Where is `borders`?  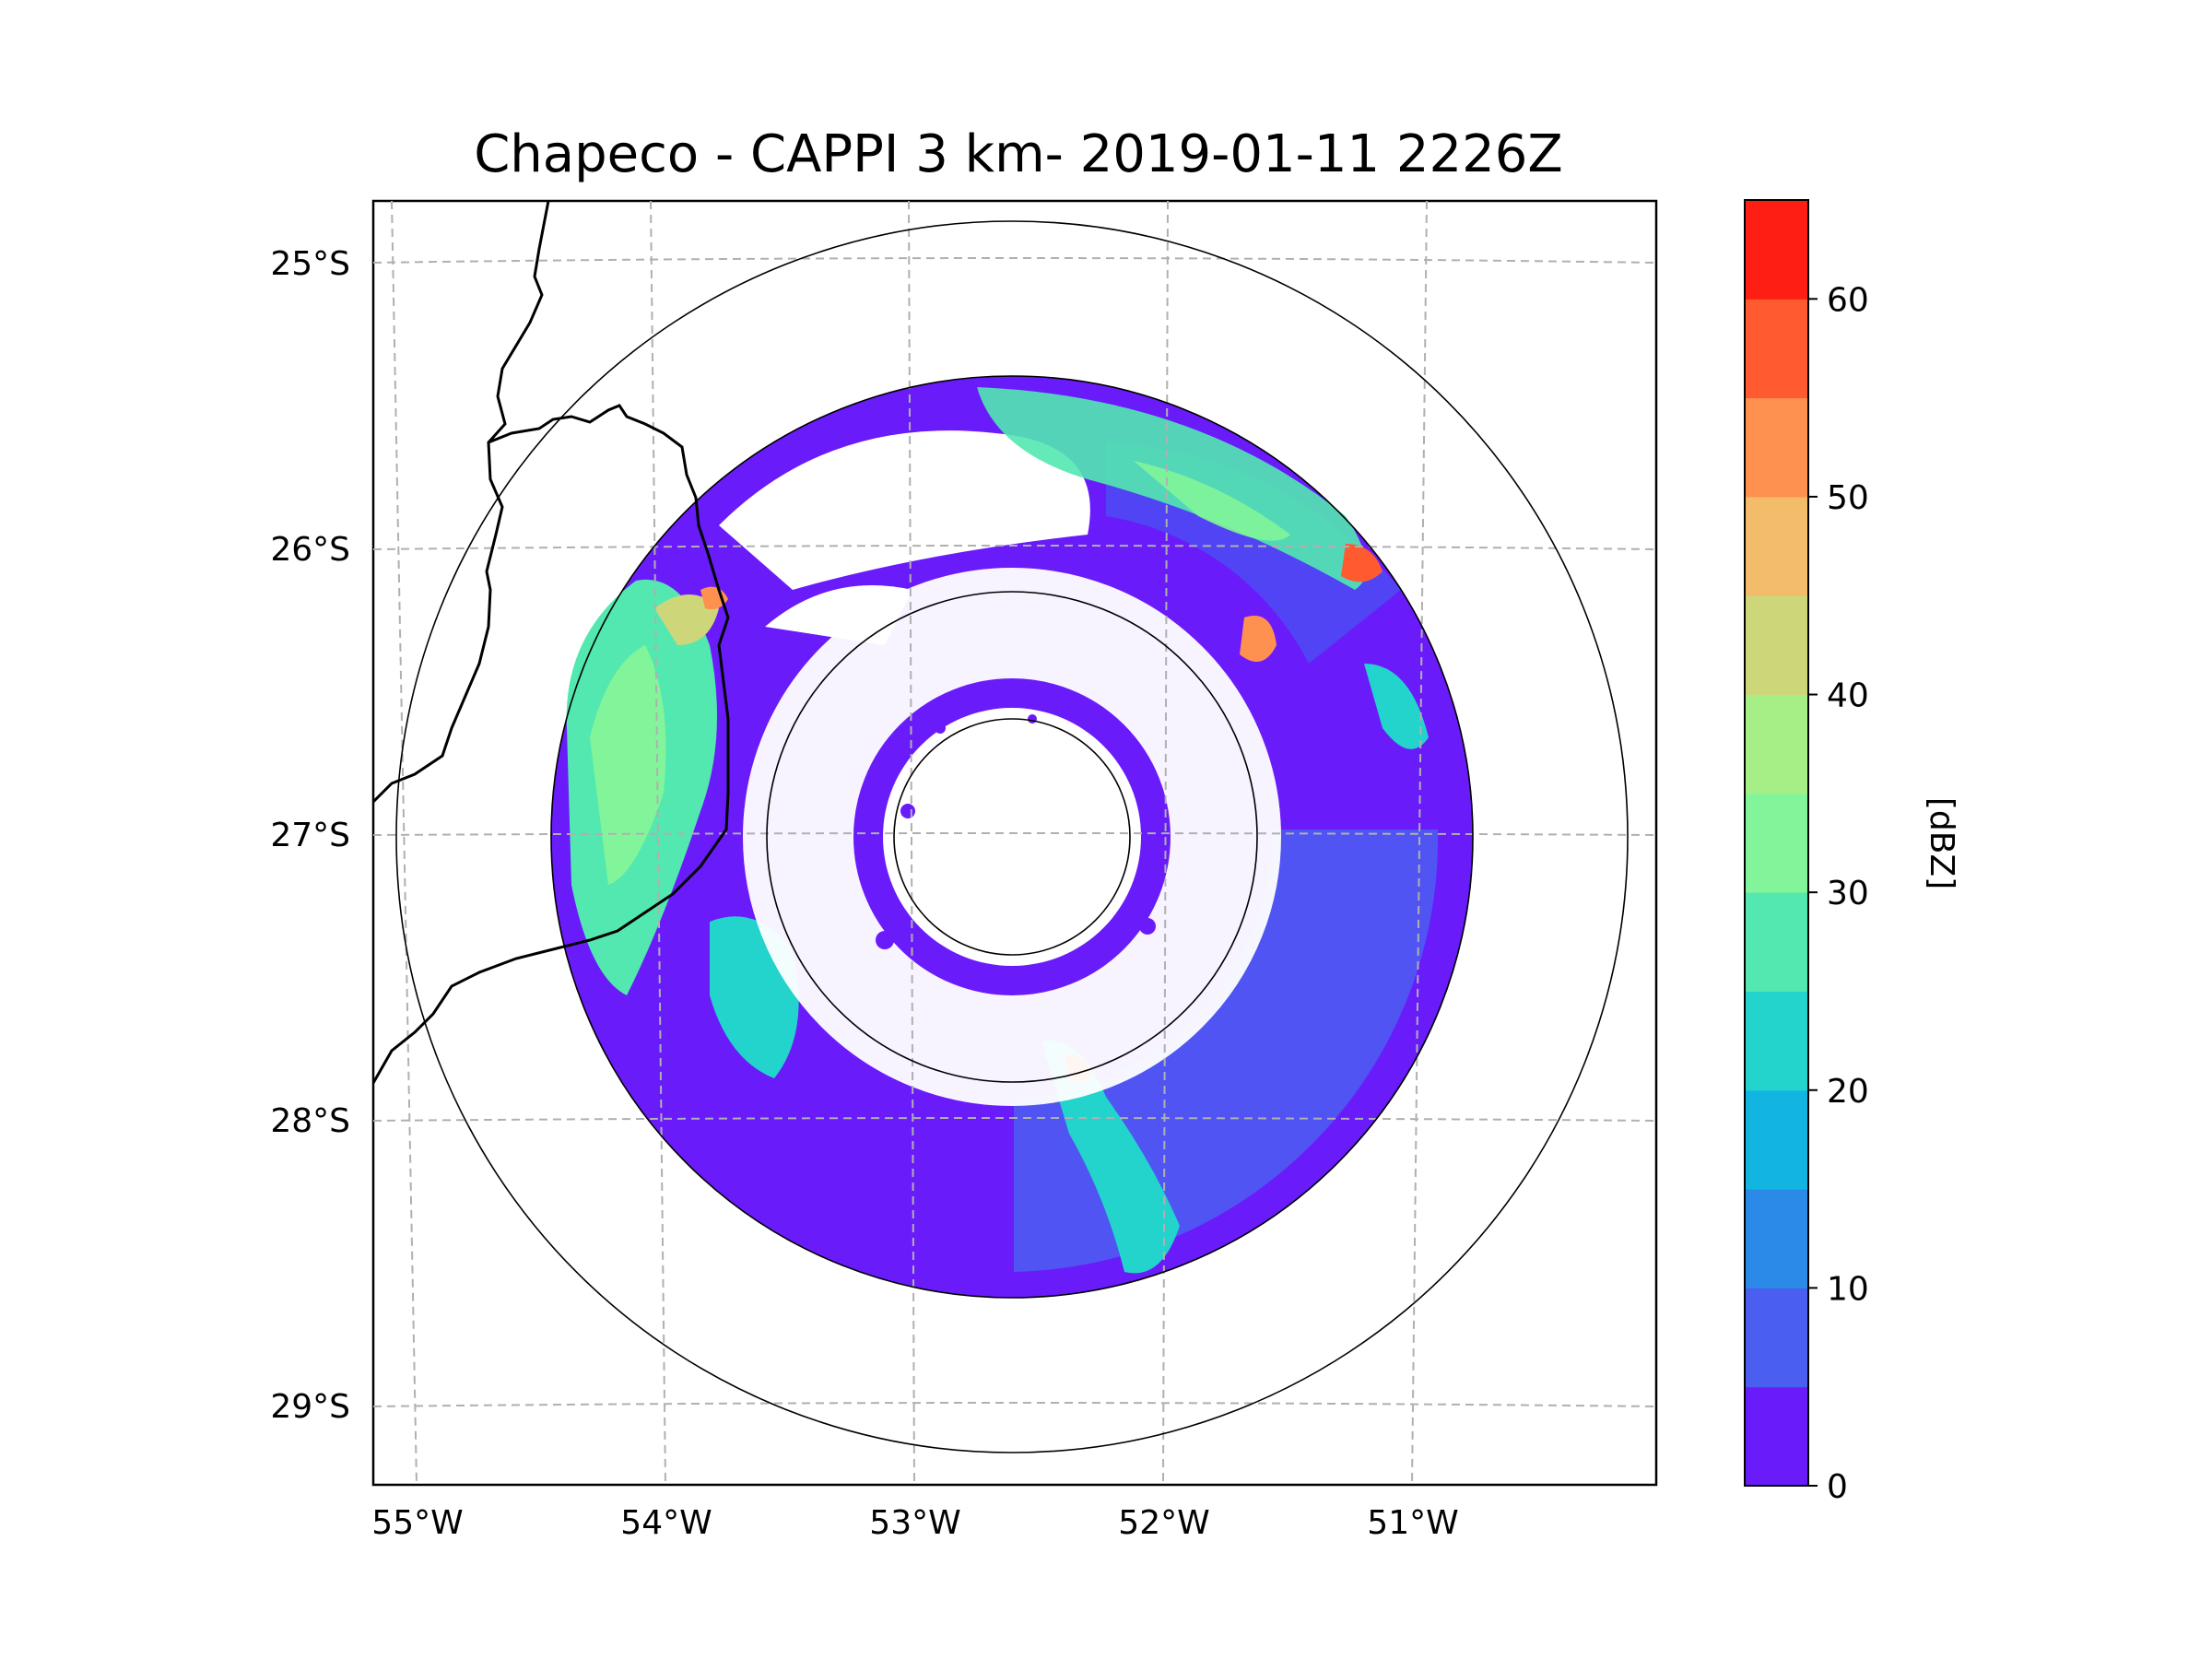 borders is located at coordinates (551, 642).